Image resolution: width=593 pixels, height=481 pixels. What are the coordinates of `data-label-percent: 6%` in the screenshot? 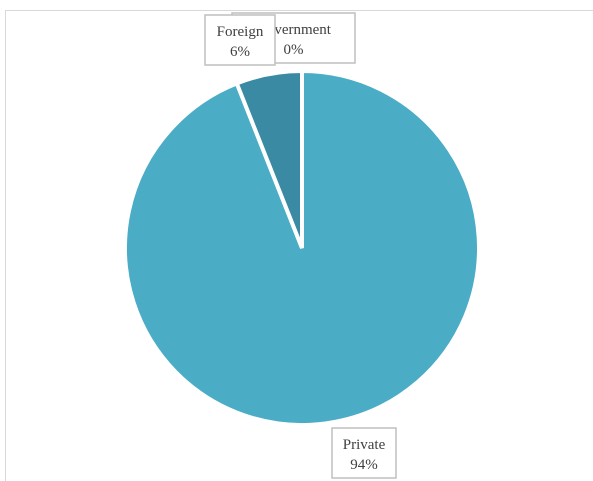 It's located at (240, 52).